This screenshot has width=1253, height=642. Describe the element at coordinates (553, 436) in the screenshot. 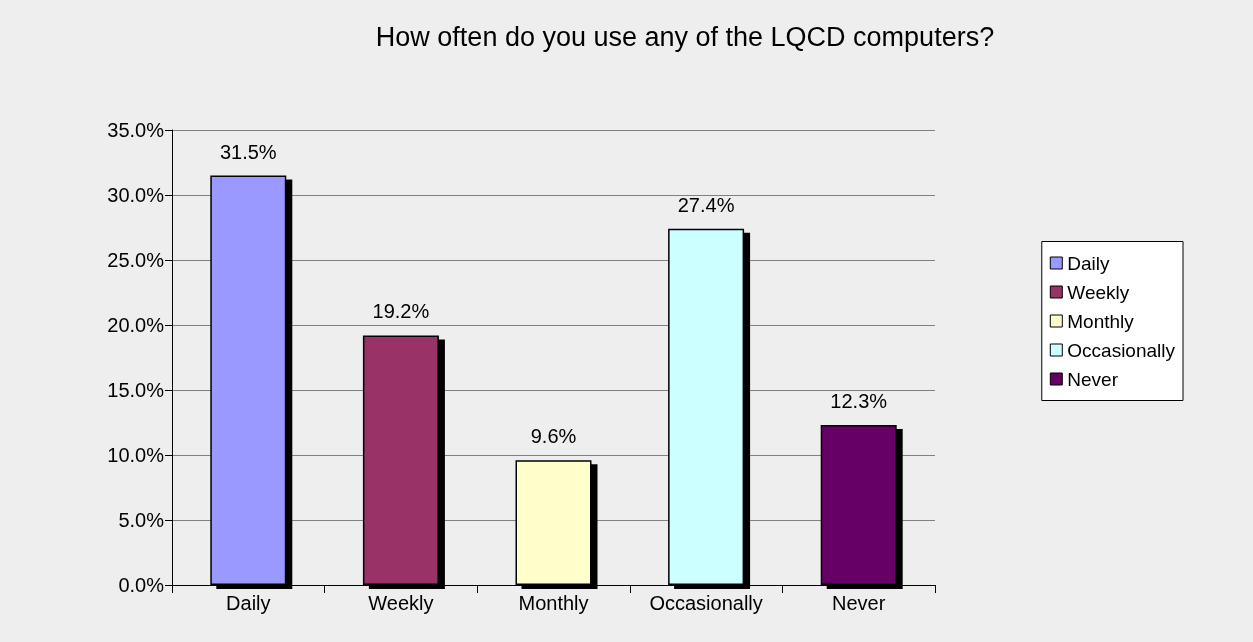

I see `data-label: 9.6%` at that location.